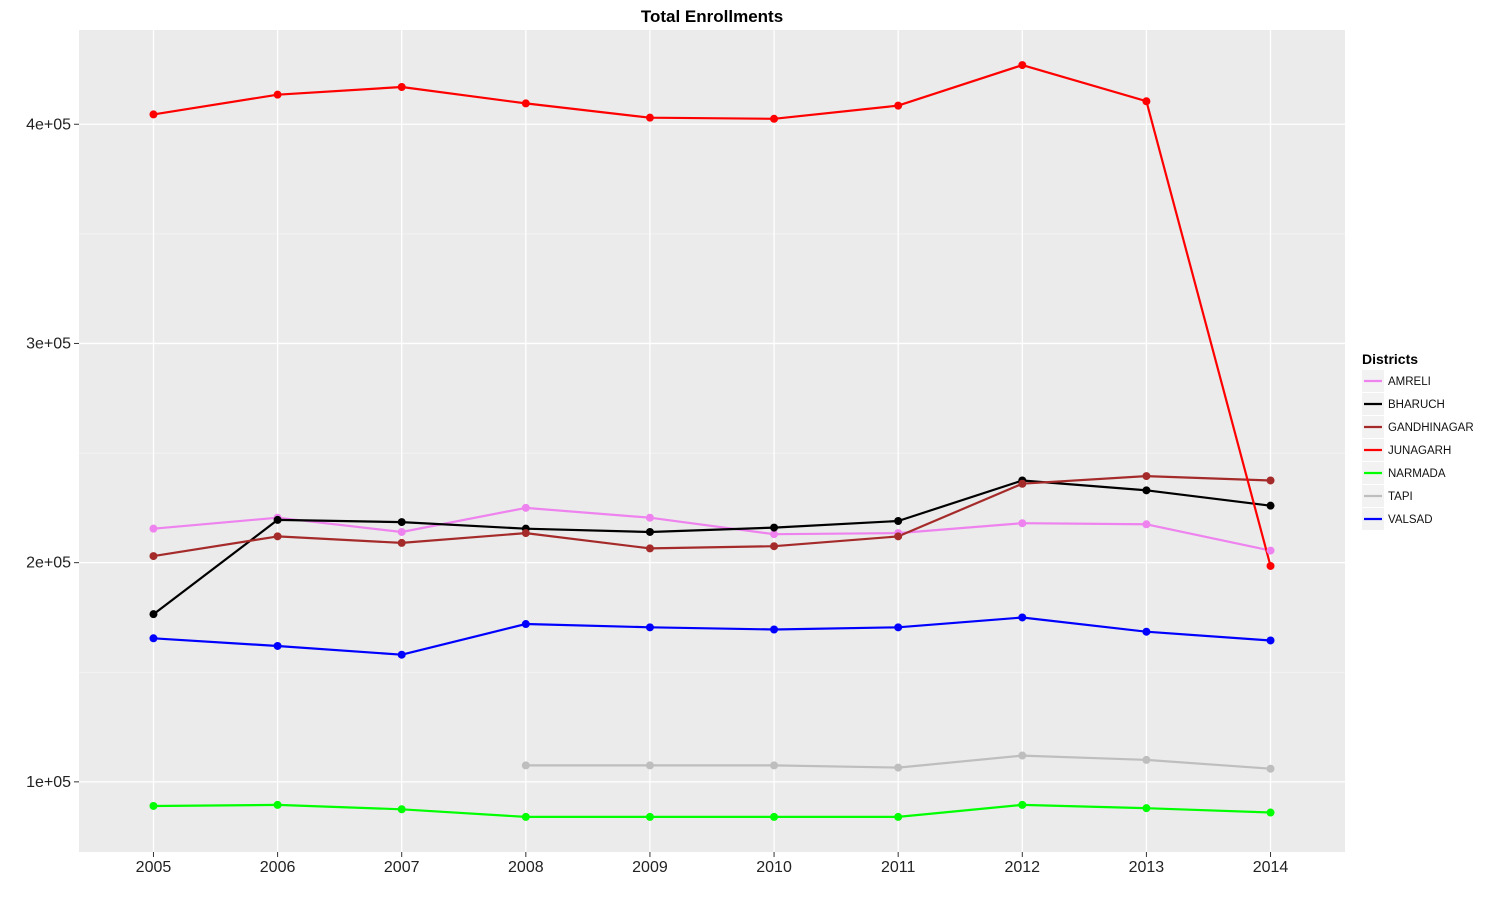 Image resolution: width=1500 pixels, height=900 pixels. I want to click on x-tick-label: 2013, so click(1147, 867).